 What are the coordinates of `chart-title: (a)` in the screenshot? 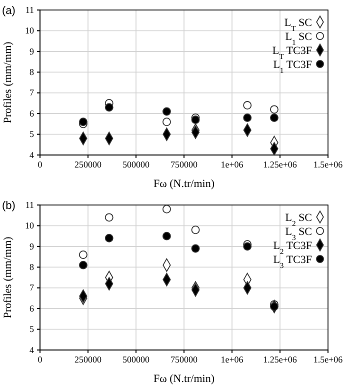 It's located at (9, 11).